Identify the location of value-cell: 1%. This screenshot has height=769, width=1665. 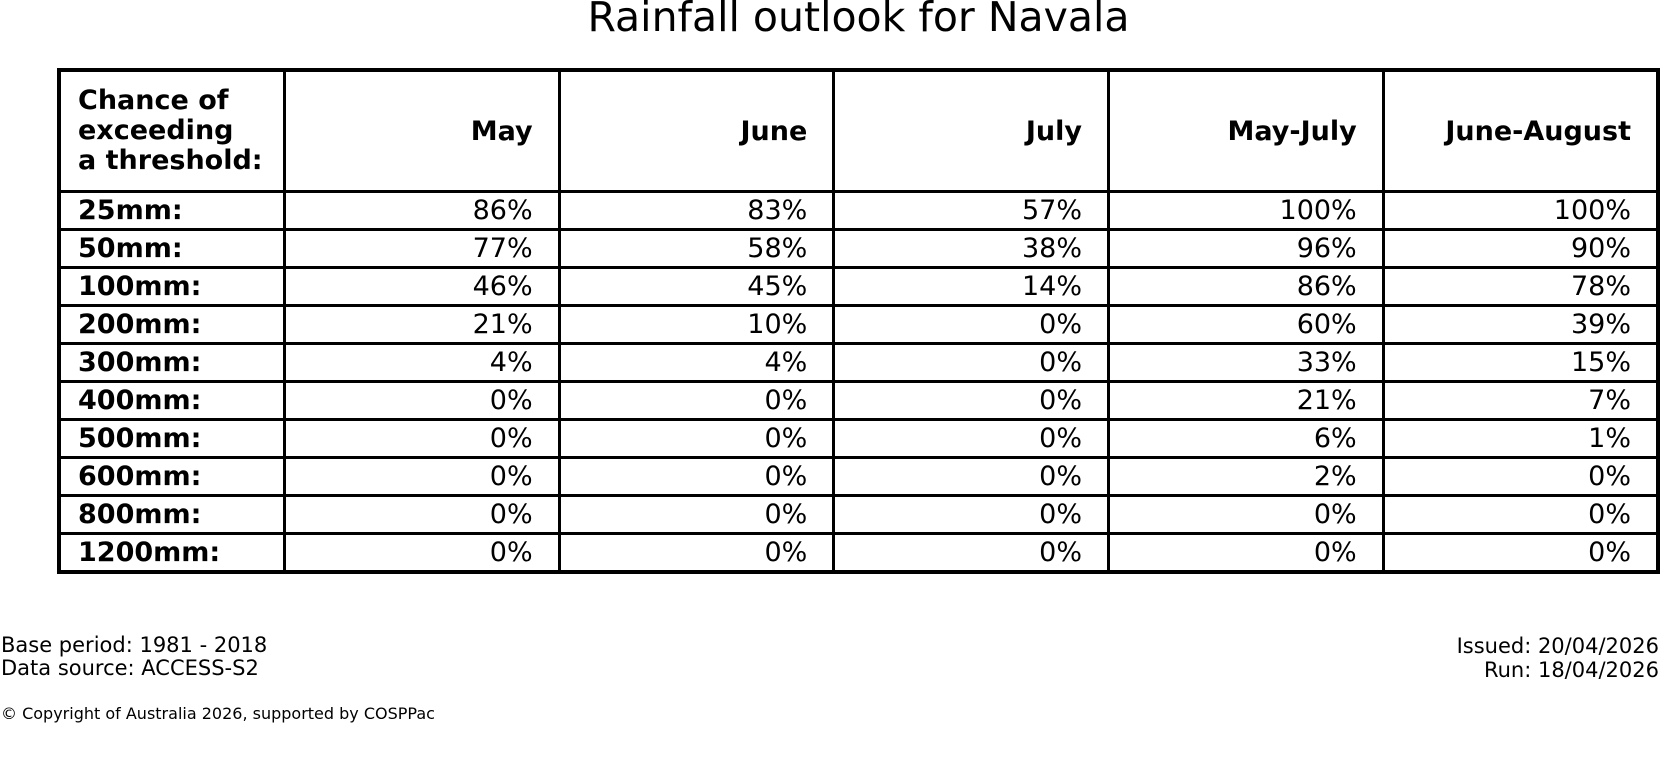
(1520, 438).